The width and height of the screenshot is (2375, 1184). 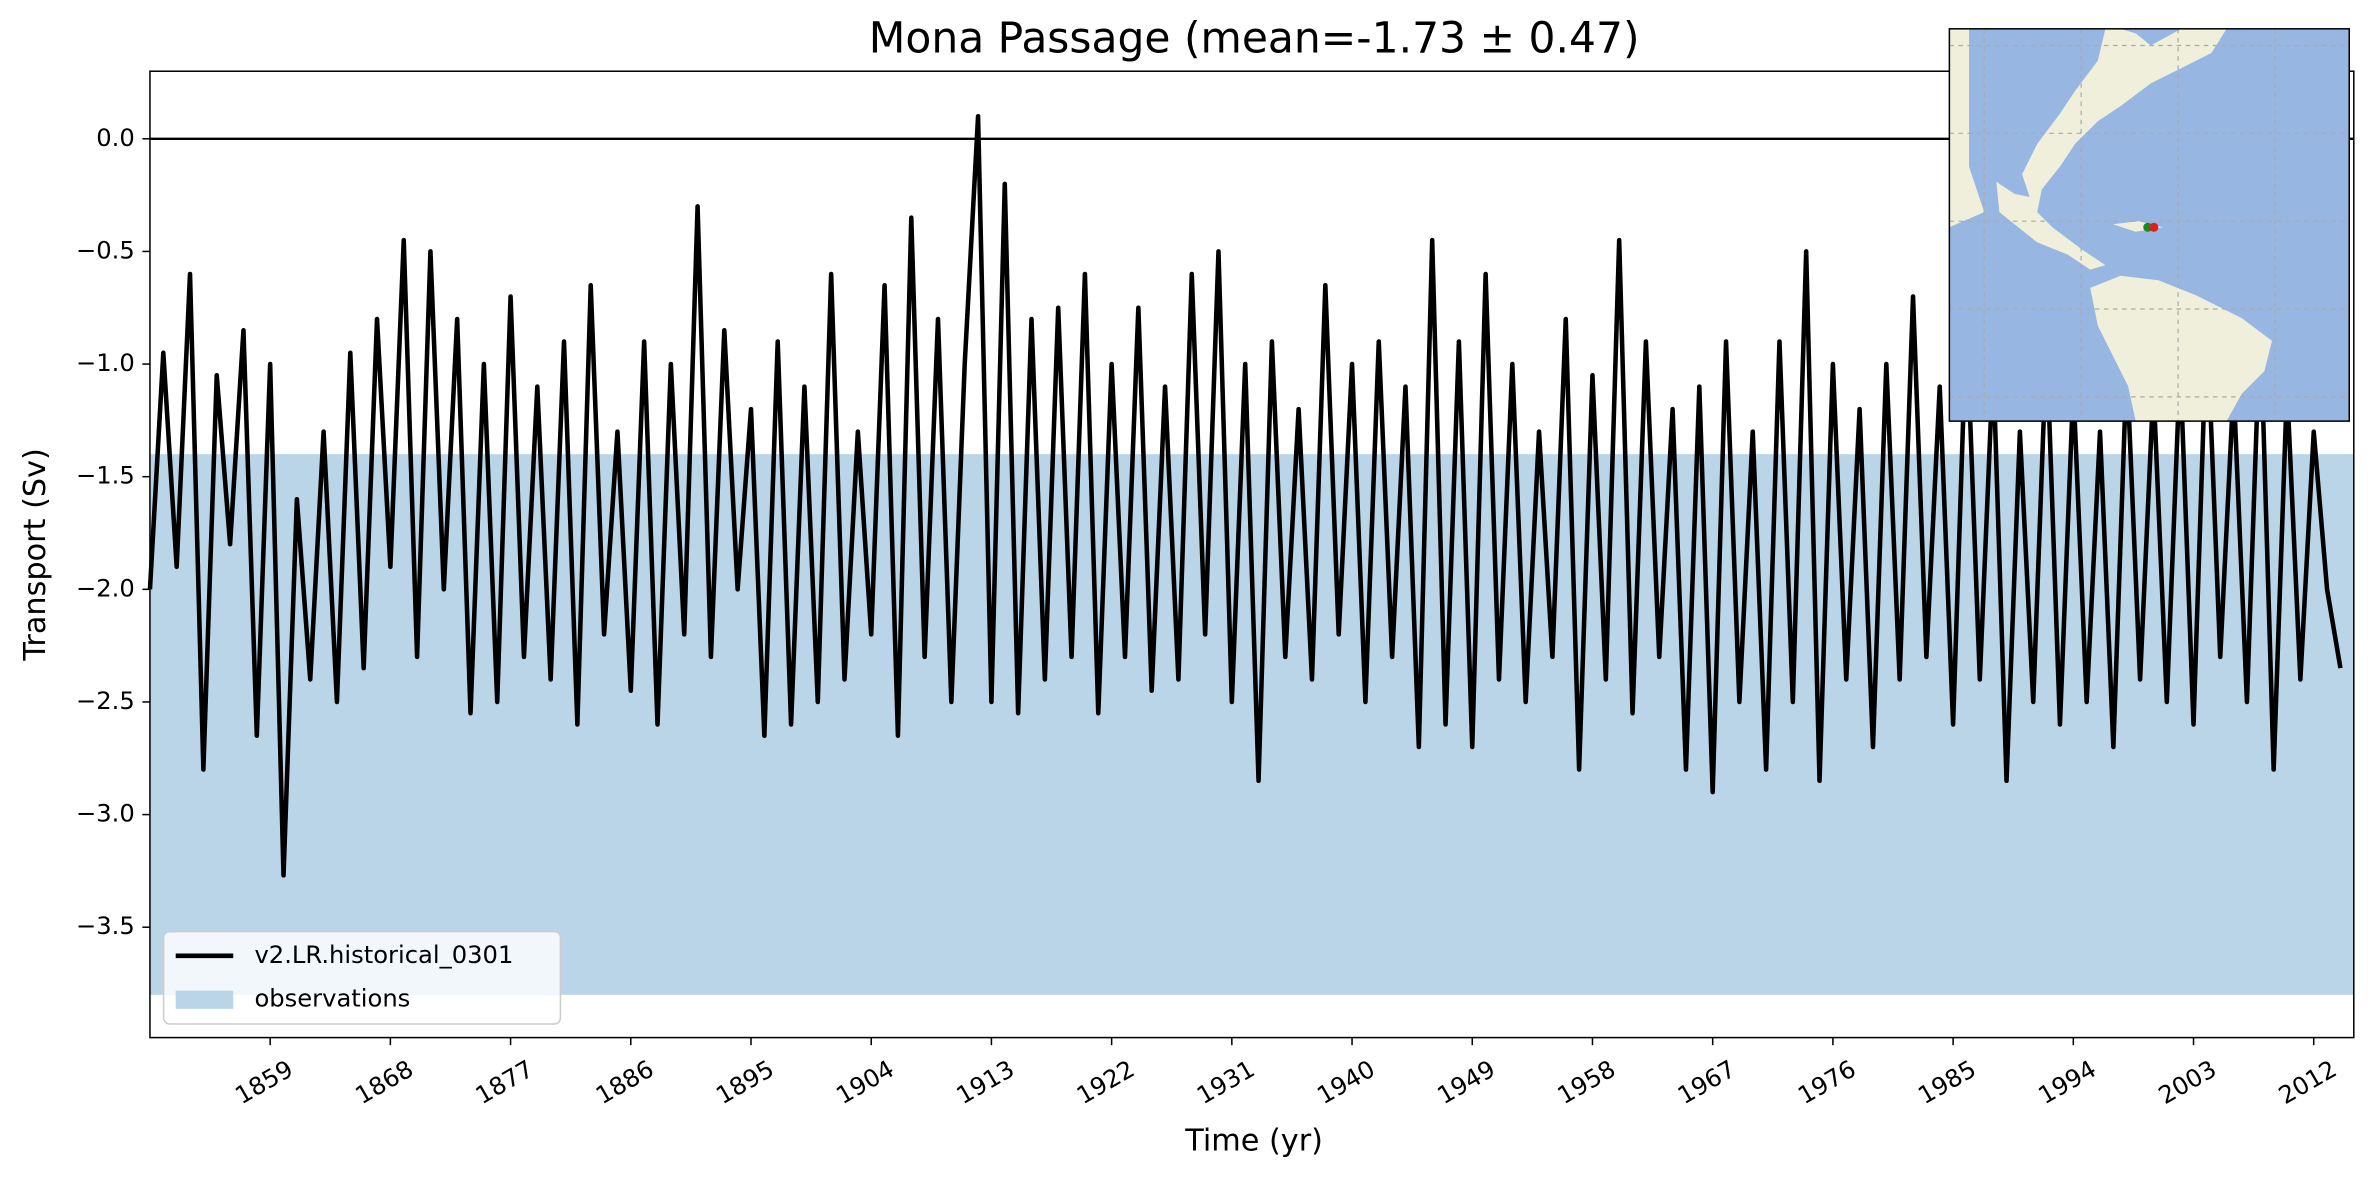 I want to click on legend-box, so click(x=362, y=977).